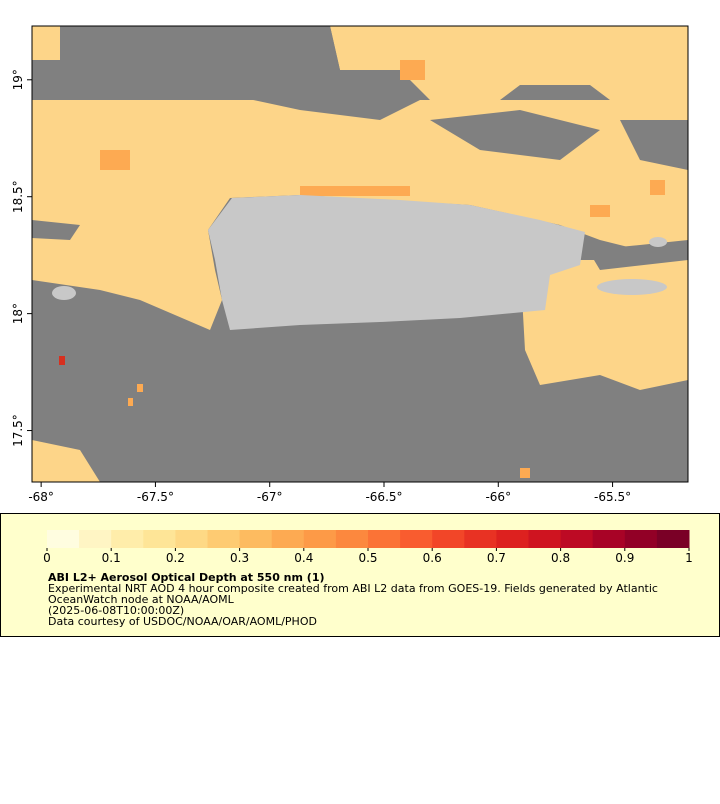 This screenshot has height=804, width=720. What do you see at coordinates (111, 558) in the screenshot?
I see `colorbar-tick-label: 0.1` at bounding box center [111, 558].